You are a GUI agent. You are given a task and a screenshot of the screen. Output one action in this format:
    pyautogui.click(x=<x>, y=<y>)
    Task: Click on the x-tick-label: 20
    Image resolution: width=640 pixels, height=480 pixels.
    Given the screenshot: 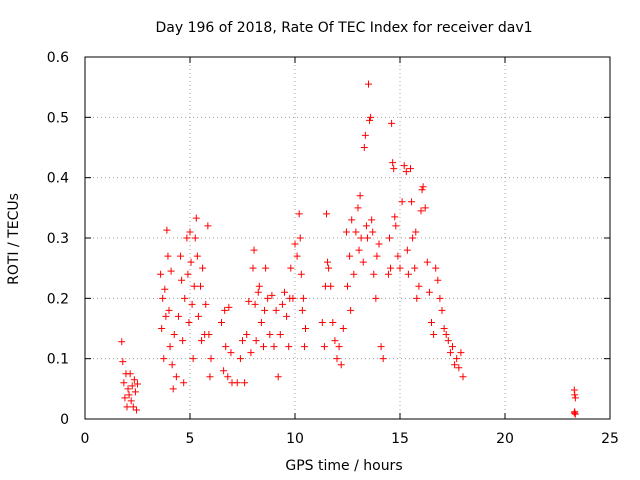 What is the action you would take?
    pyautogui.click(x=505, y=439)
    